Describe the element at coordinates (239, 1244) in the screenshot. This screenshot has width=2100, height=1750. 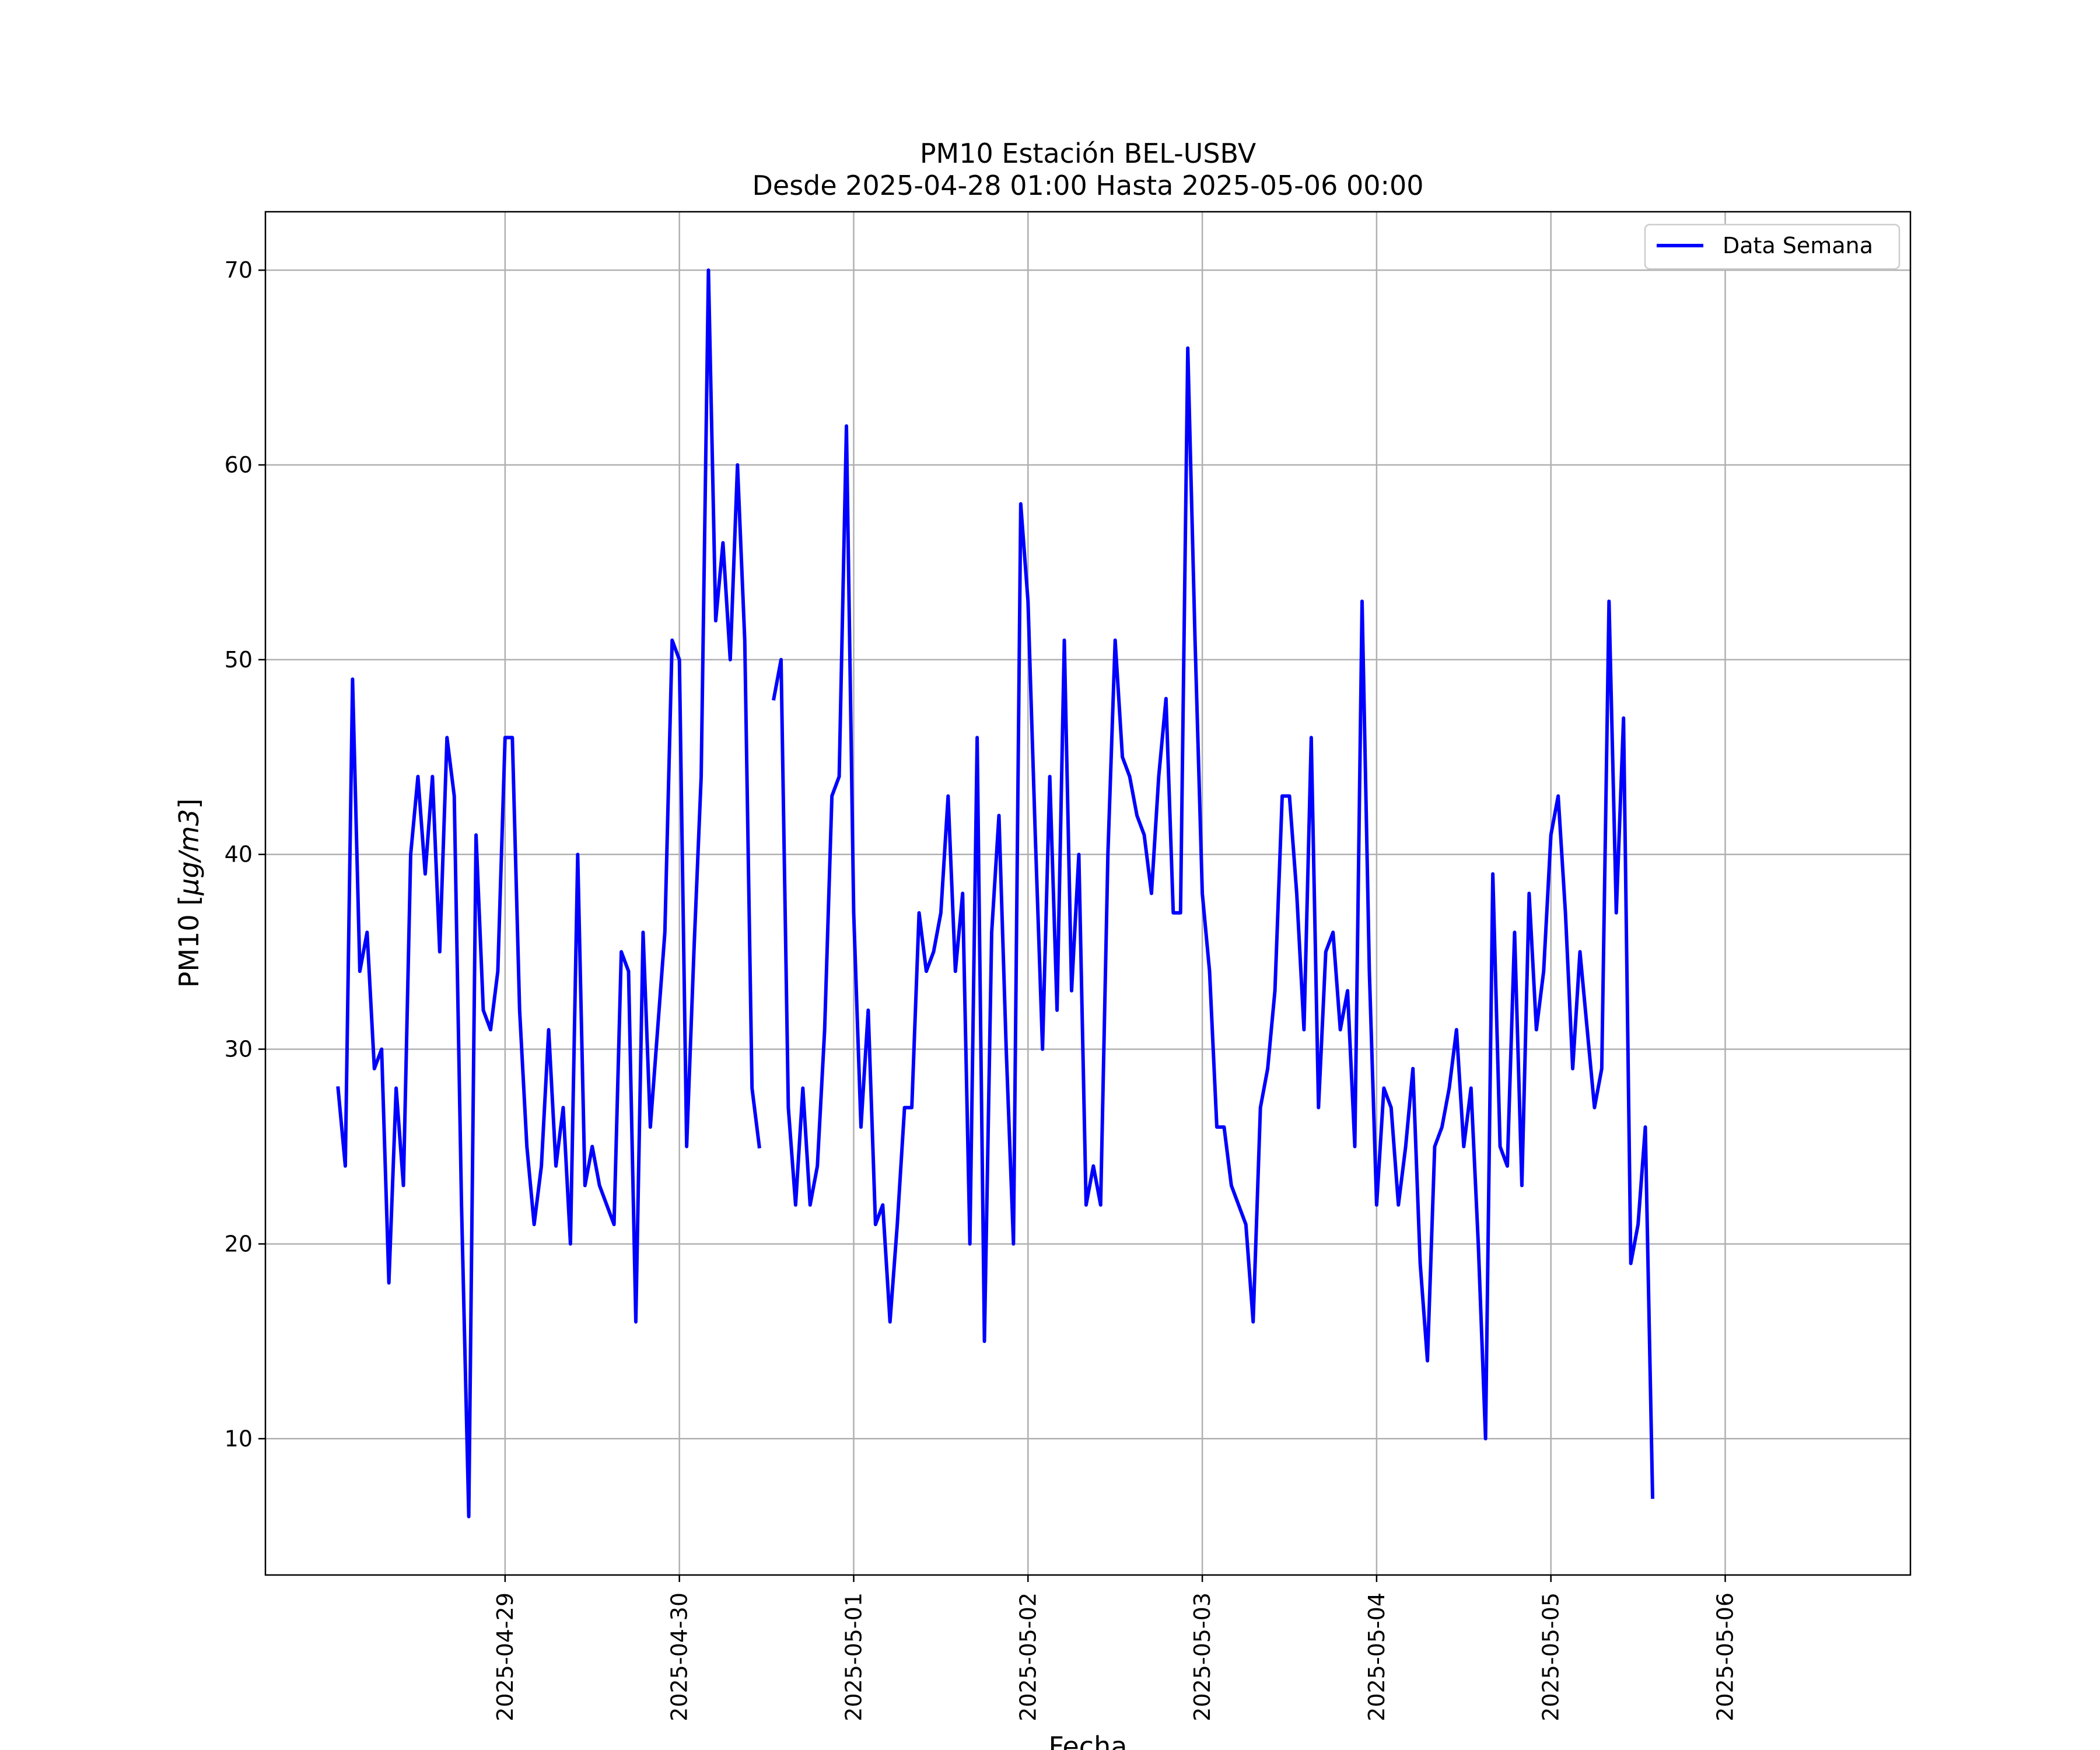
I see `y-tick-label-20: 20` at that location.